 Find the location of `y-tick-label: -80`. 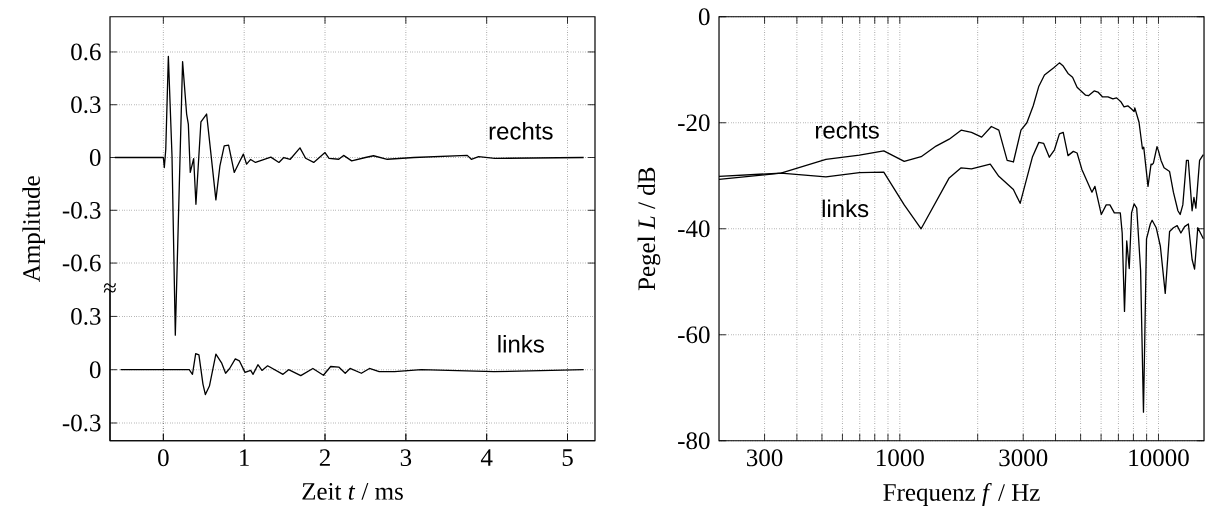

y-tick-label: -80 is located at coordinates (694, 441).